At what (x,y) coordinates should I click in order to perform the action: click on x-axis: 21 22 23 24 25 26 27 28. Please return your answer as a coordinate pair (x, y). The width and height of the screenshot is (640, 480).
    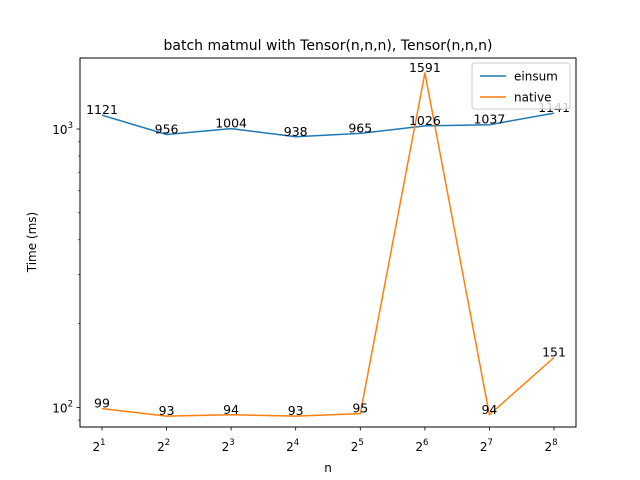
    Looking at the image, I should click on (325, 440).